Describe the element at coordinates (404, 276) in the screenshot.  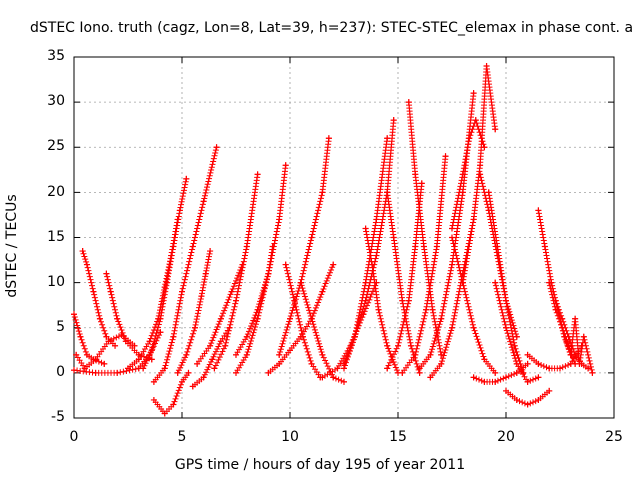
I see `series-arc25` at that location.